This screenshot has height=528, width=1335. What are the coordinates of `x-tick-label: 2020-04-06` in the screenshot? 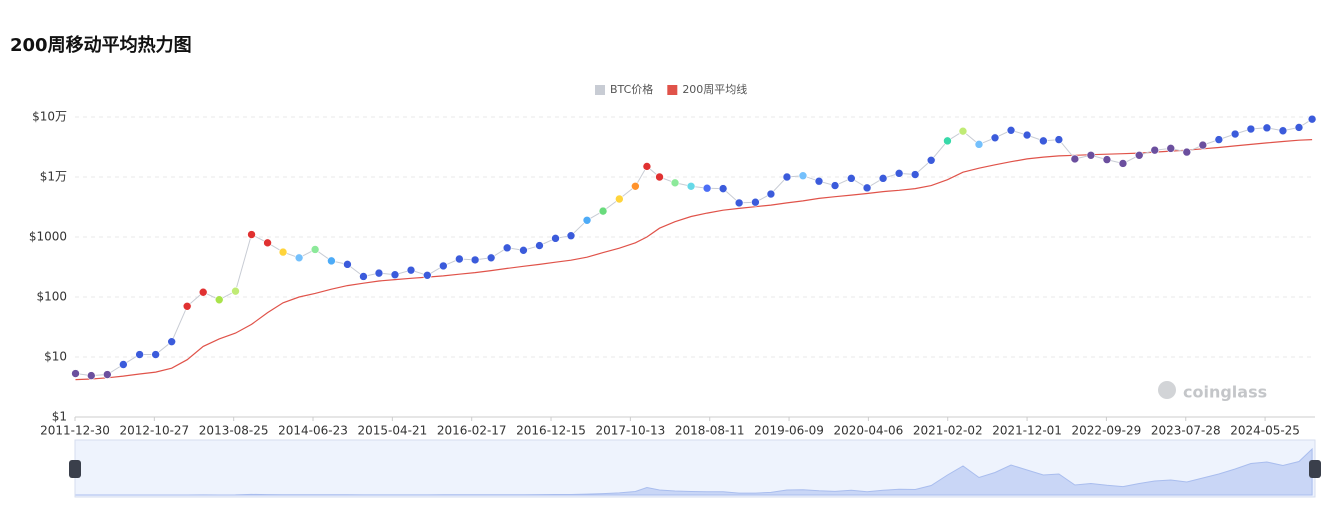 It's located at (869, 431).